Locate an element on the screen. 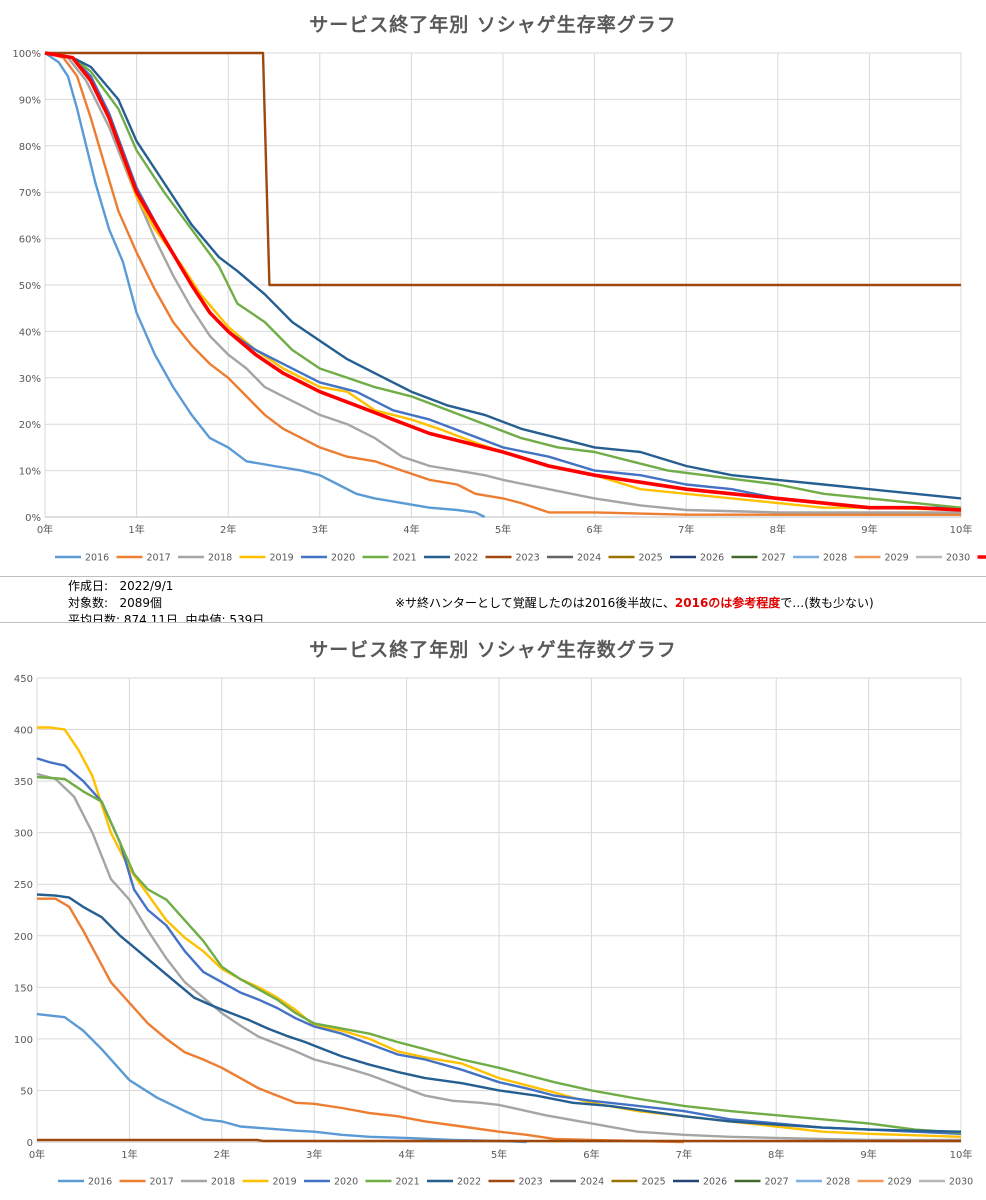 The image size is (986, 1200). note-after: で…(数も少ない) is located at coordinates (827, 603).